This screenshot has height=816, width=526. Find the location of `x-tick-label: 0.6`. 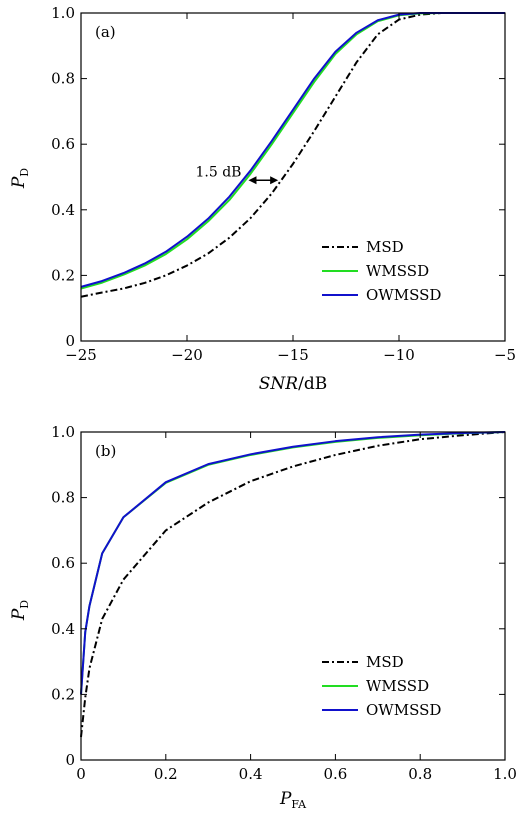

x-tick-label: 0.6 is located at coordinates (335, 774).